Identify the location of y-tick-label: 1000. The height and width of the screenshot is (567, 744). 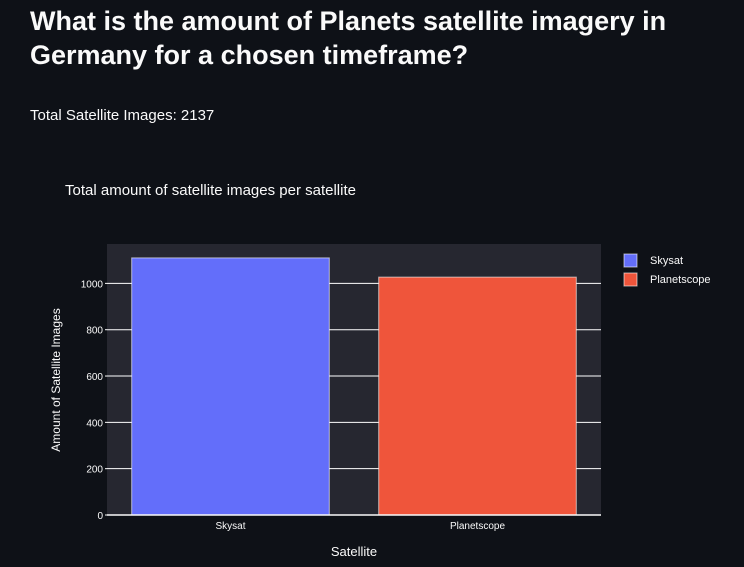
(92, 284).